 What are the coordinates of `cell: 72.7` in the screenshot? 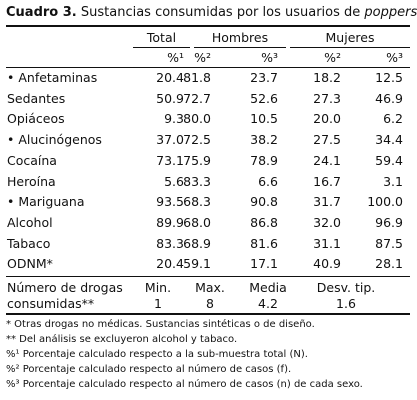 It's located at (197, 98).